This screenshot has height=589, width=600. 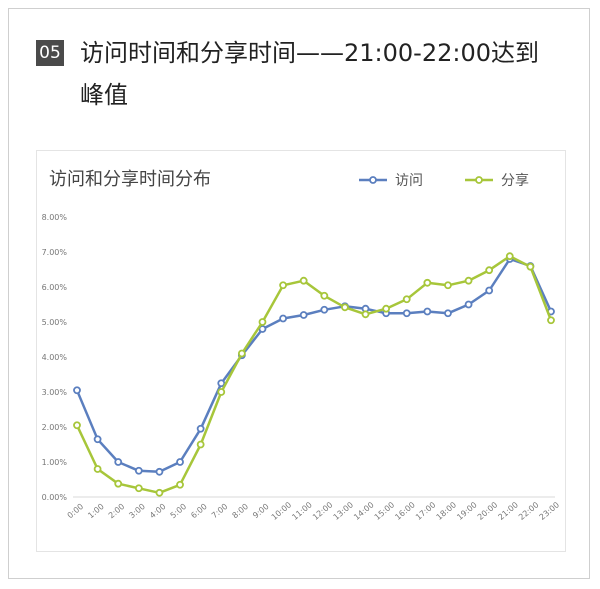 What do you see at coordinates (301, 511) in the screenshot?
I see `x-tick-label: 11:00` at bounding box center [301, 511].